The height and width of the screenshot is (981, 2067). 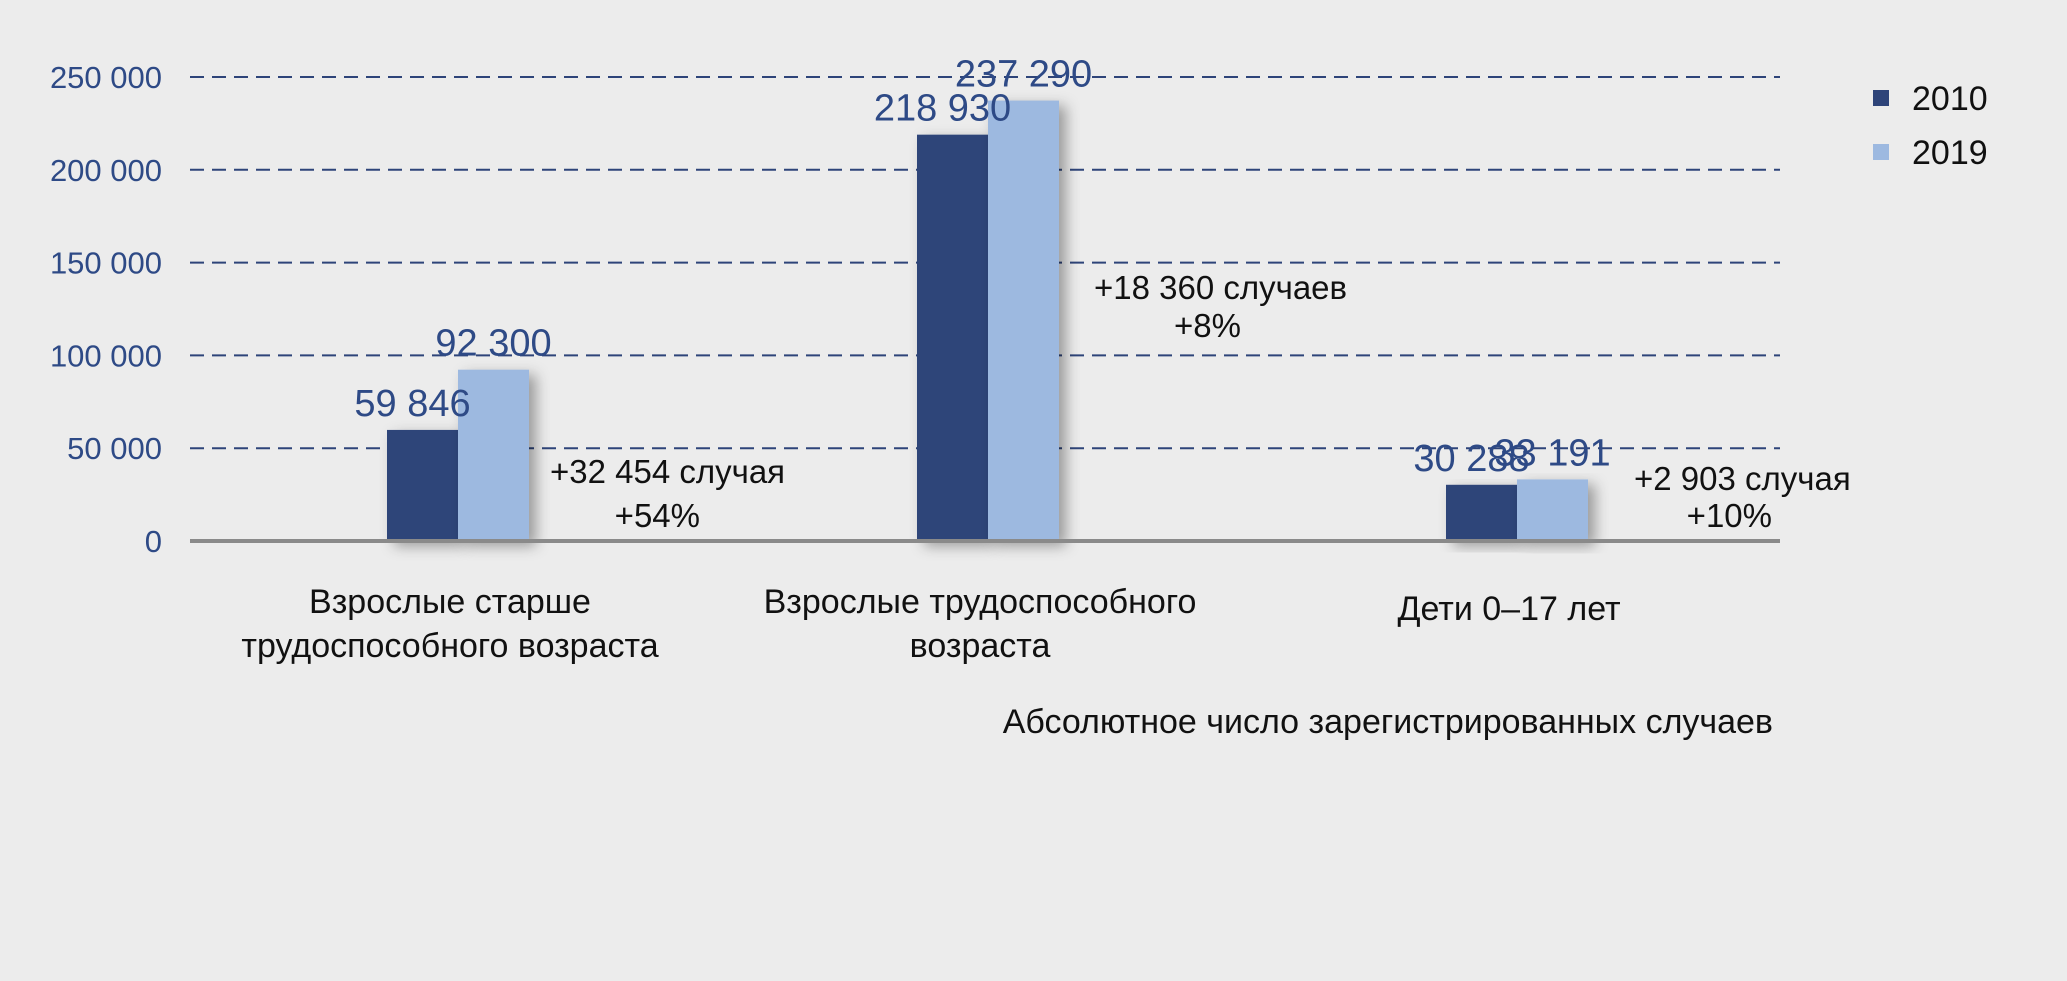 I want to click on category-label: Взрослые трудоспособного, so click(x=980, y=602).